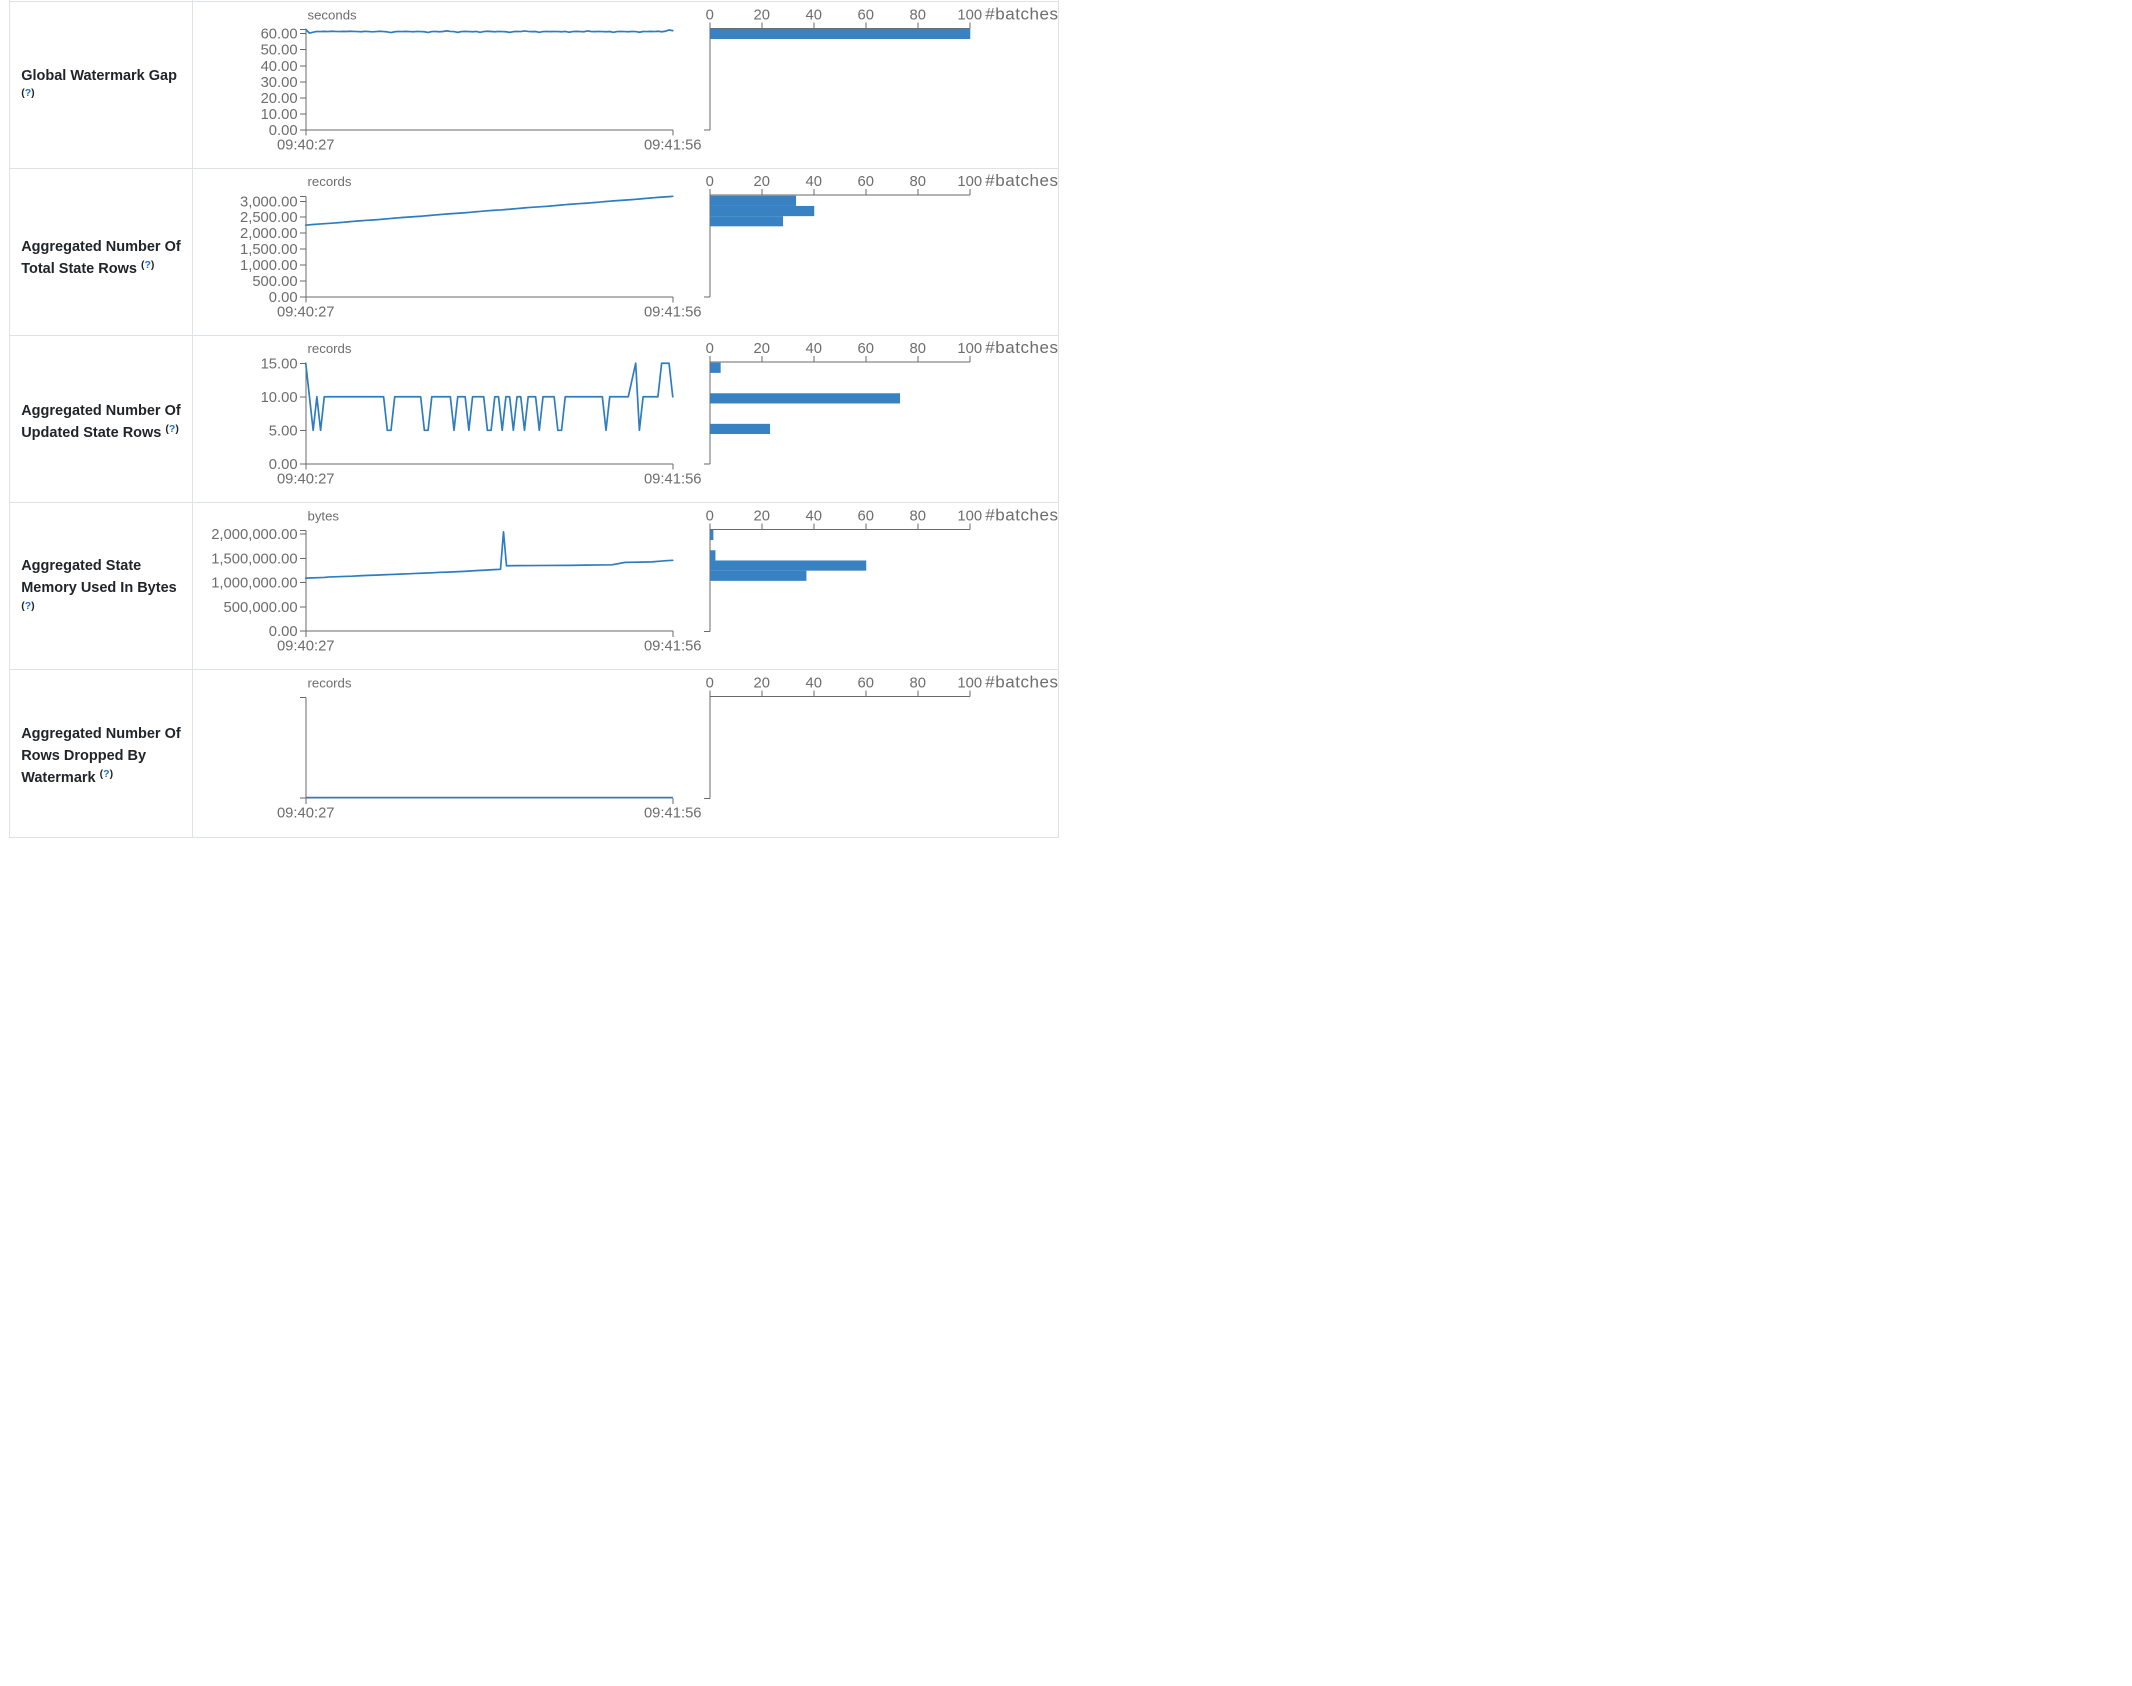  Describe the element at coordinates (269, 218) in the screenshot. I see `svg-text: 2,500.00` at that location.